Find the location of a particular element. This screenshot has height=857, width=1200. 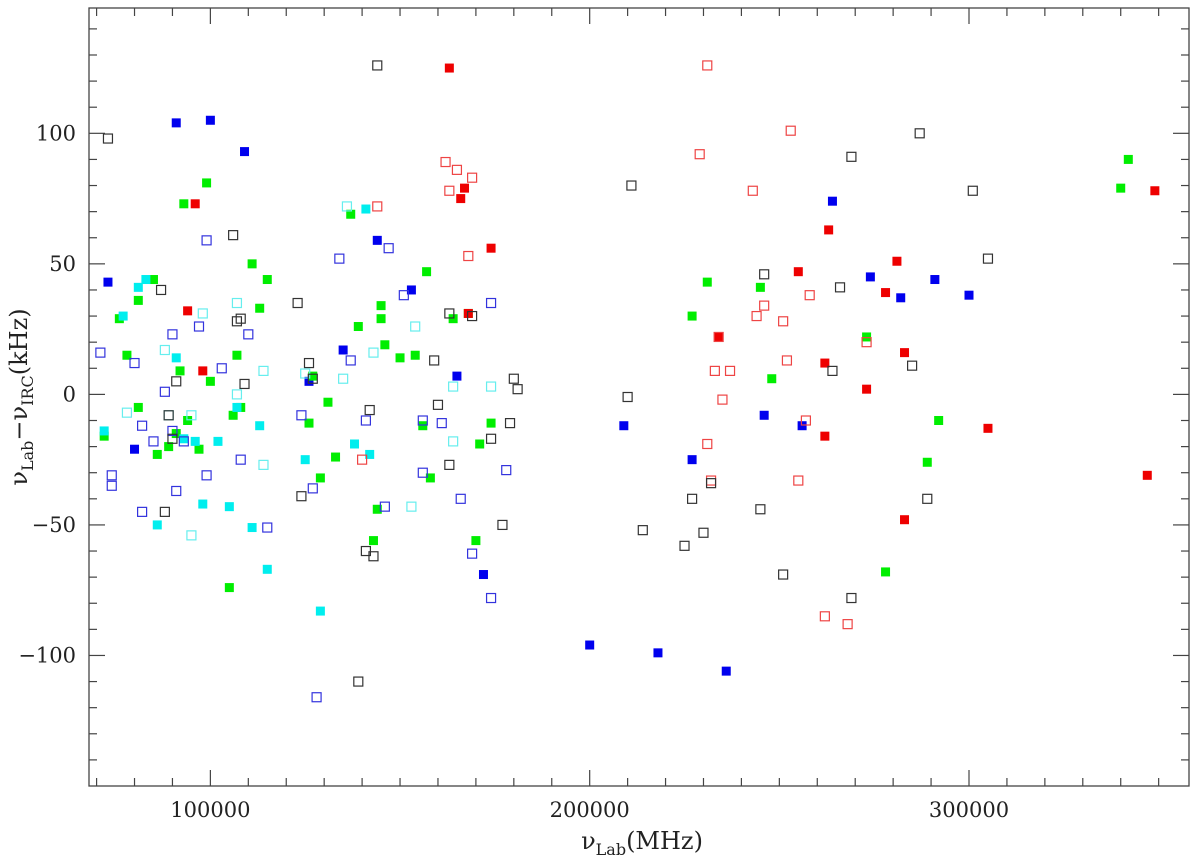

x-tick-label: 100000 is located at coordinates (210, 810).